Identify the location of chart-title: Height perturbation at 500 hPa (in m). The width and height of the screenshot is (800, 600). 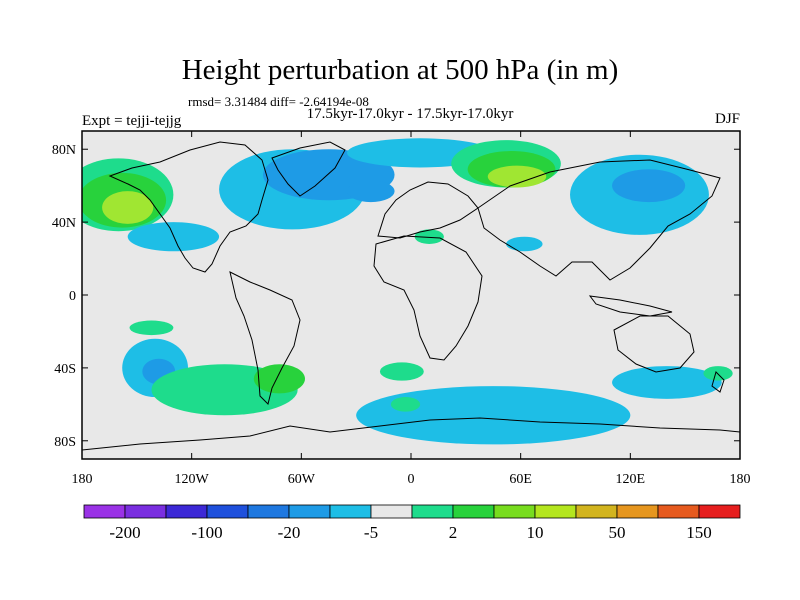
(400, 70).